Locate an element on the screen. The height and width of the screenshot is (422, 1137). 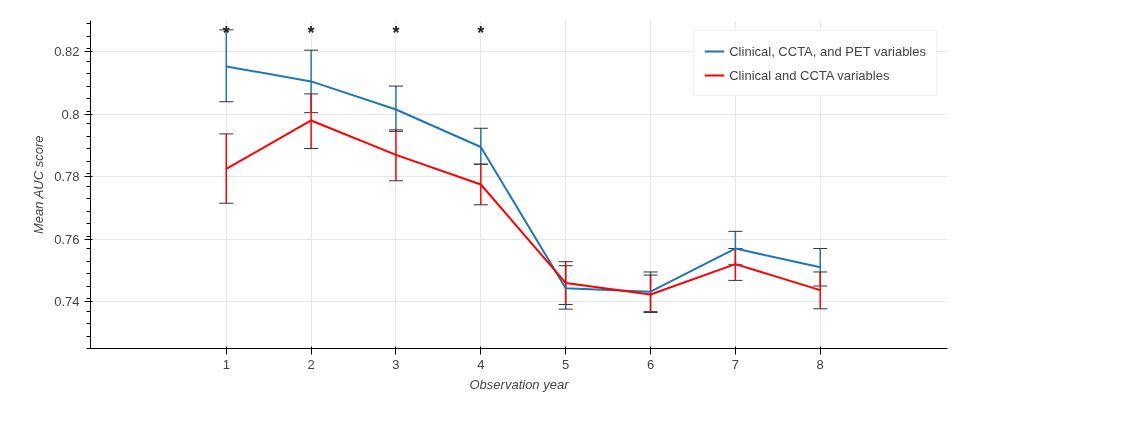
x-tick-label: 4 is located at coordinates (481, 364).